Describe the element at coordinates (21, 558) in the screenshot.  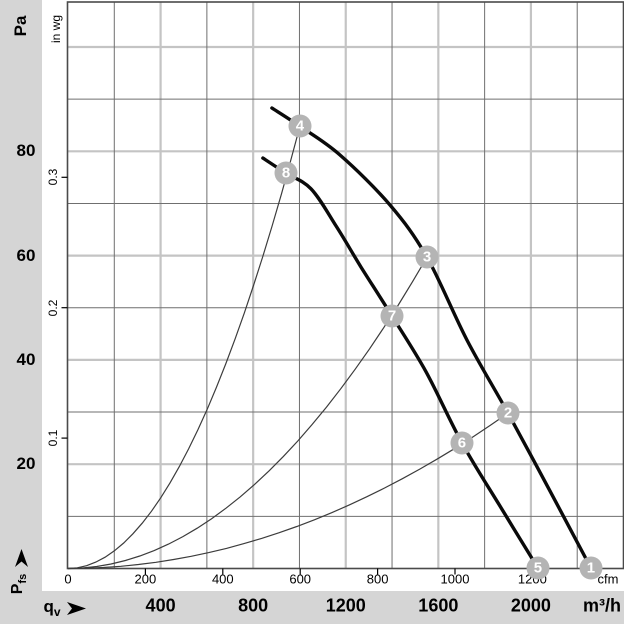
I see `up-arrow-icon` at that location.